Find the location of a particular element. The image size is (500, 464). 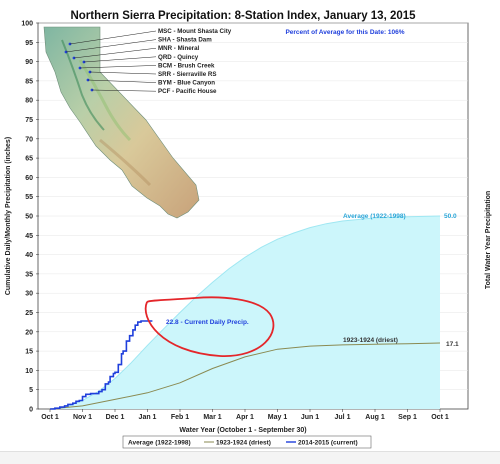

highlight-circle is located at coordinates (209, 326).